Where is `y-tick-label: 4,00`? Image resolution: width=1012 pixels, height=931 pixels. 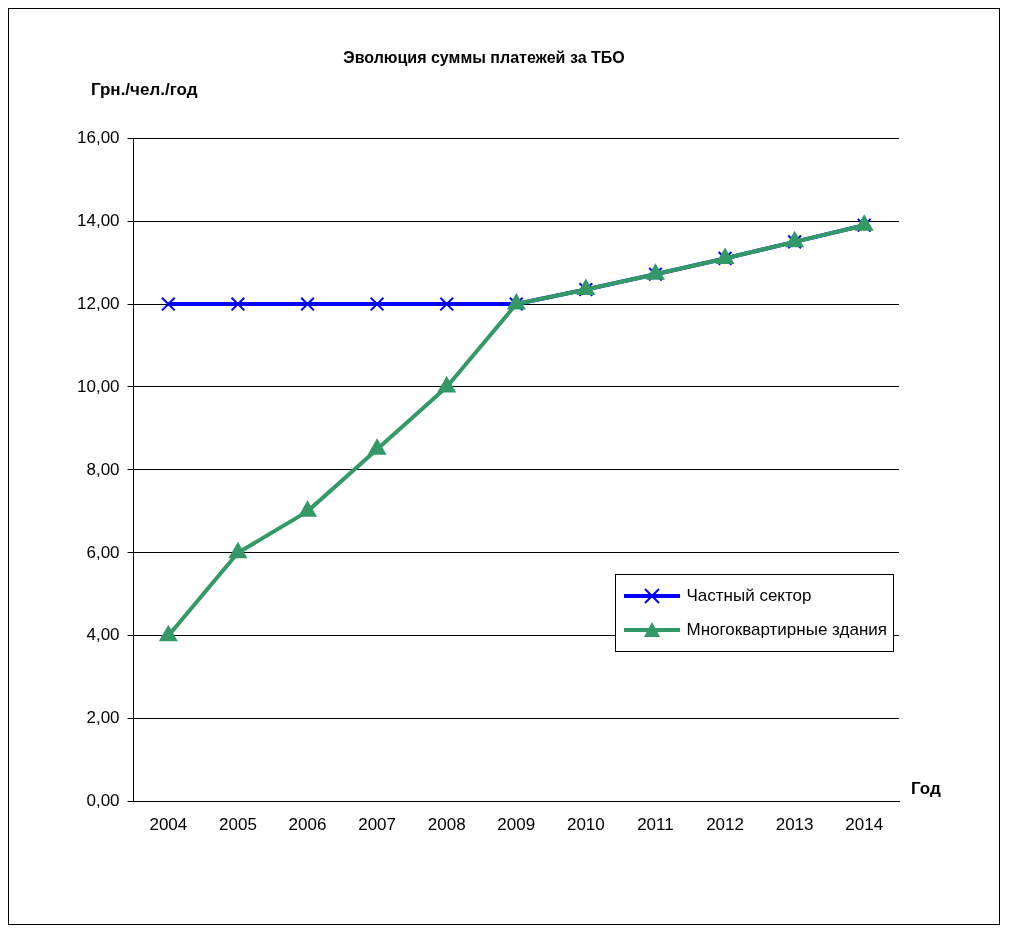
y-tick-label: 4,00 is located at coordinates (103, 635).